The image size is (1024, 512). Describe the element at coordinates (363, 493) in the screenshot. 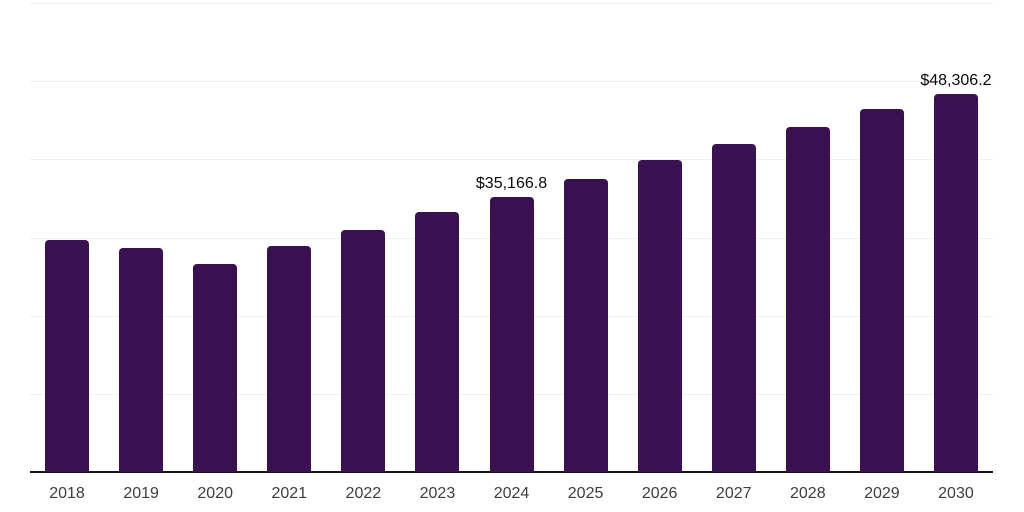

I see `x-tick-label-2022: 2022` at that location.